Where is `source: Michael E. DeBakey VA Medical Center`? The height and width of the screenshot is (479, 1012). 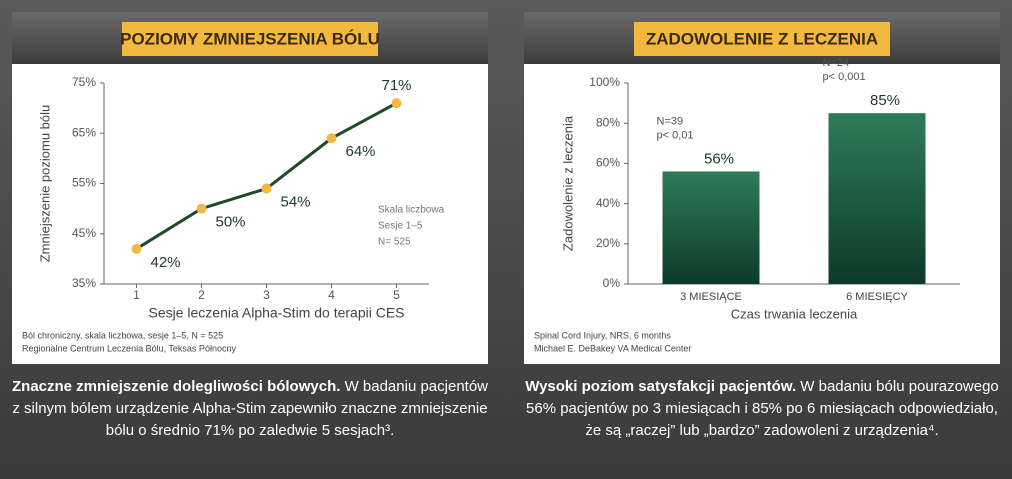 source: Michael E. DeBakey VA Medical Center is located at coordinates (612, 348).